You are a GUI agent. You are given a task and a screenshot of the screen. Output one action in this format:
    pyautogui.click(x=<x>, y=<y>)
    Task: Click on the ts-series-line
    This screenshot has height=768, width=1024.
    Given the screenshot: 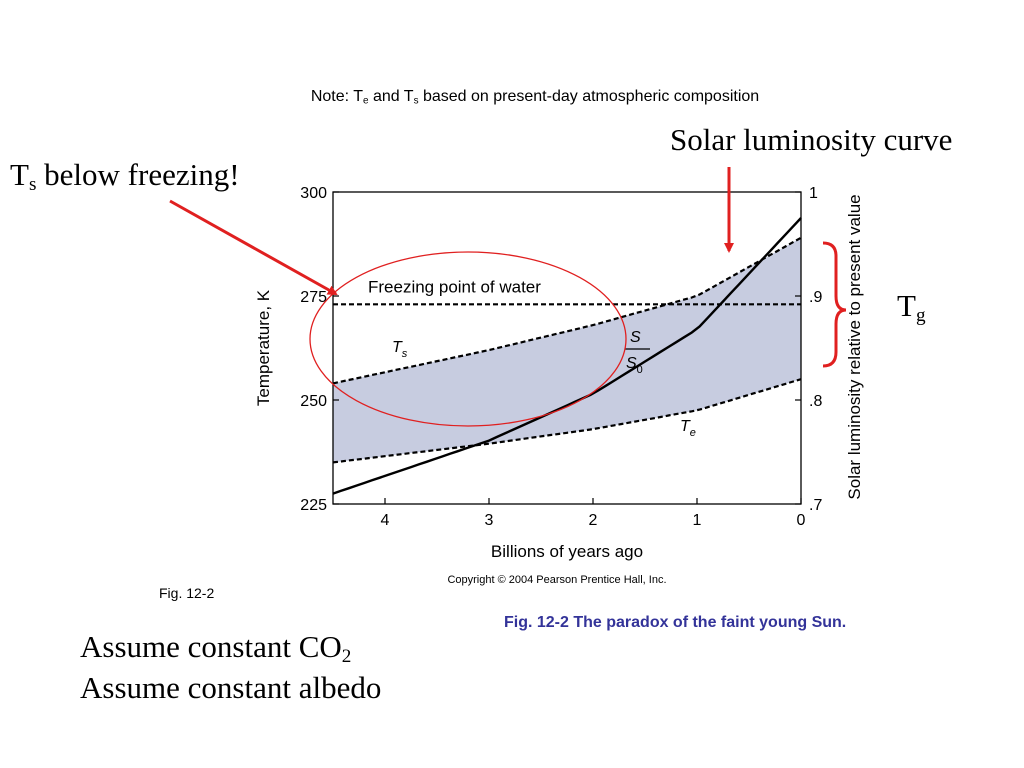 What is the action you would take?
    pyautogui.click(x=567, y=310)
    